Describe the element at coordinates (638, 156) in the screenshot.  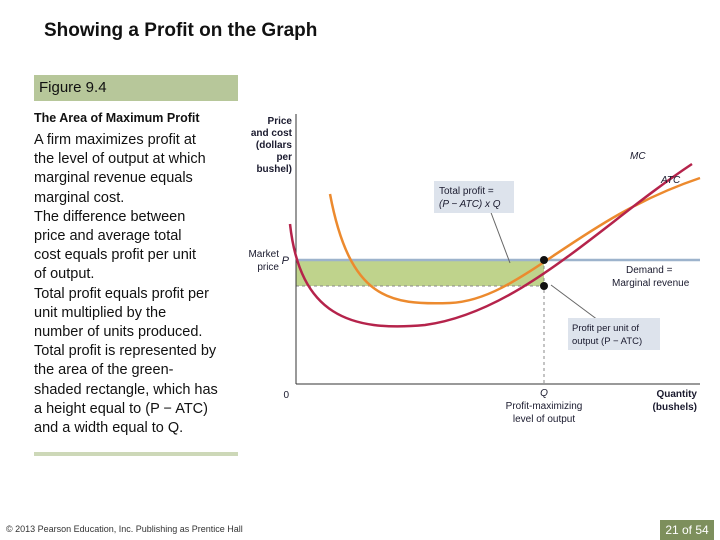
I see `mc-label: MC` at that location.